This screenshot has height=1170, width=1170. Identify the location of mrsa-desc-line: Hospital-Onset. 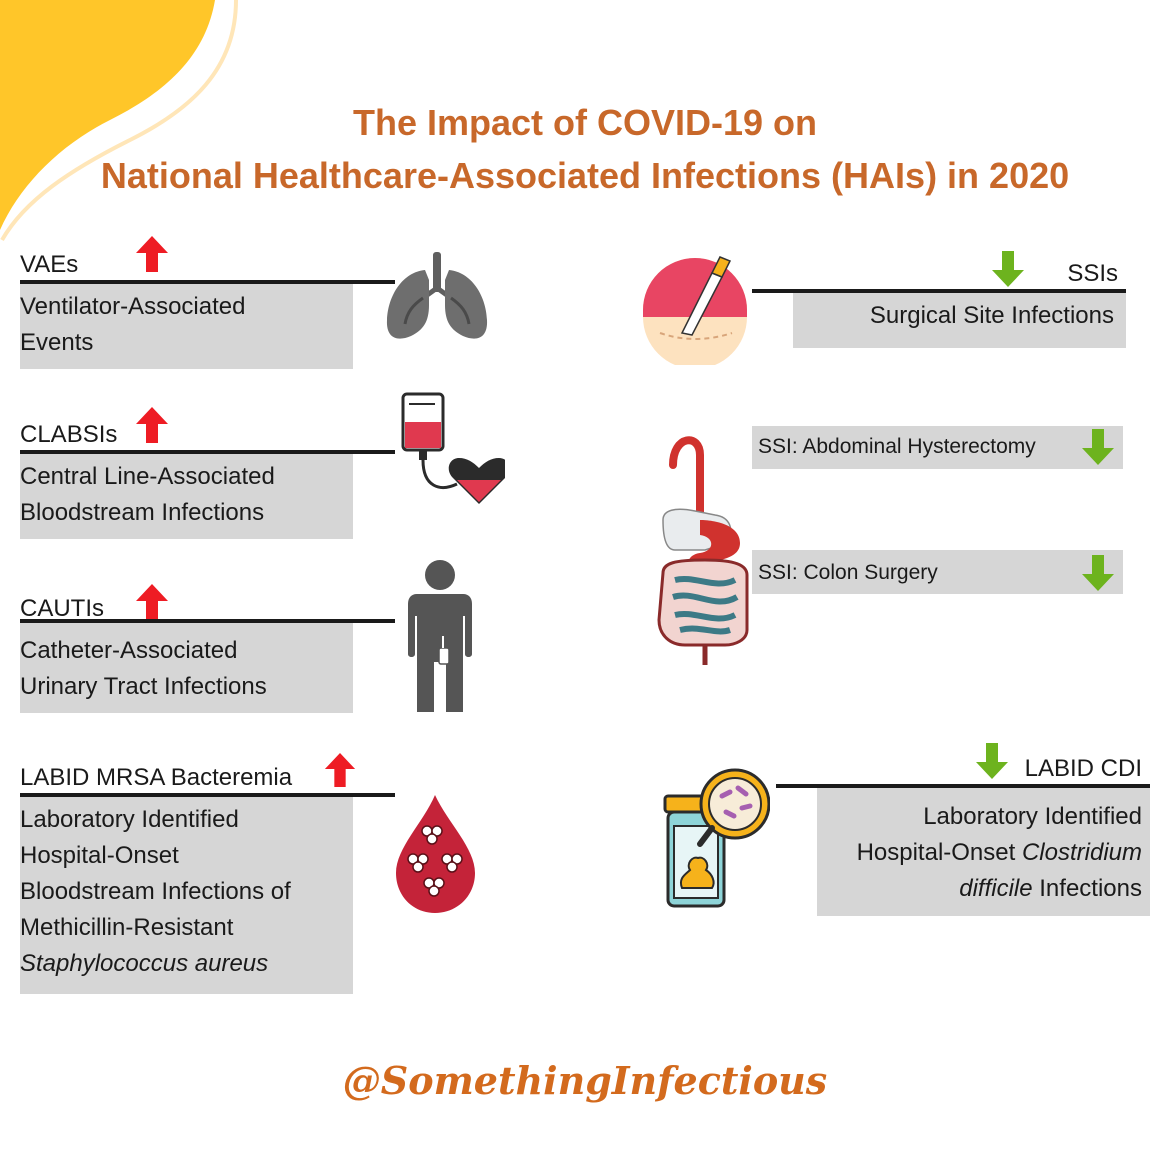
(99, 855).